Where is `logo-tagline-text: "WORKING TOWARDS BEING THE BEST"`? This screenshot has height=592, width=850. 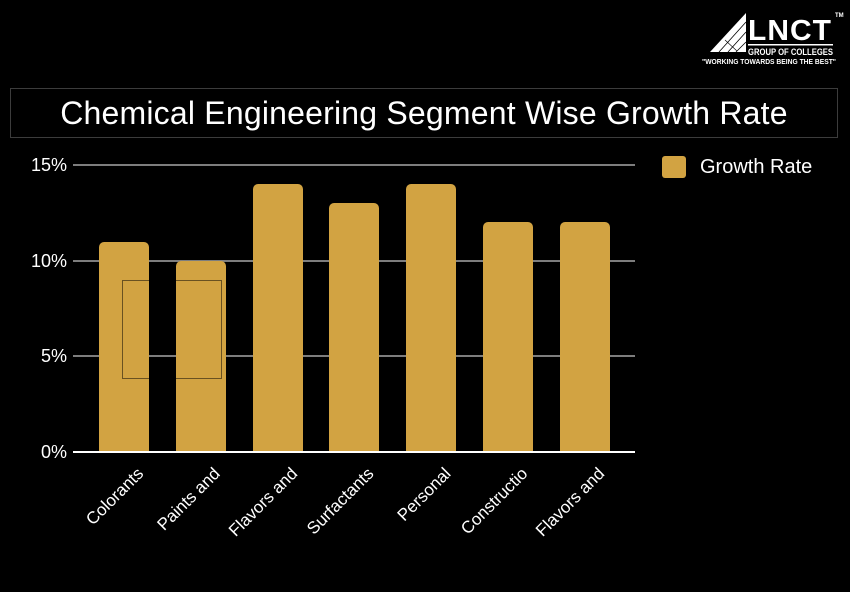 logo-tagline-text: "WORKING TOWARDS BEING THE BEST" is located at coordinates (769, 62).